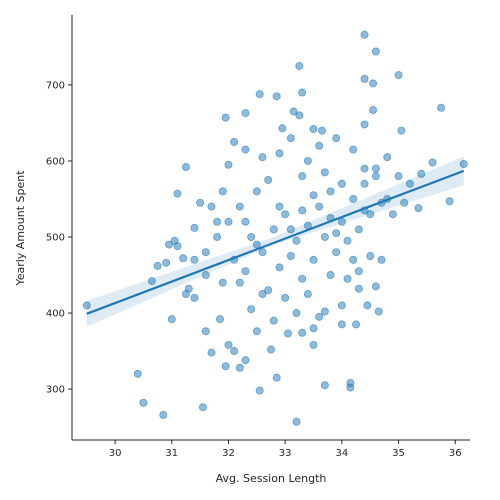 This screenshot has height=500, width=500. What do you see at coordinates (20, 228) in the screenshot?
I see `y-axis-label: Yearly Amount Spent` at bounding box center [20, 228].